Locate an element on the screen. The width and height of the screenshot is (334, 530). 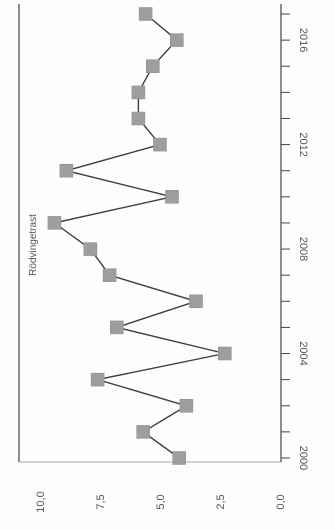
y-tick-label: 7,5 is located at coordinates (101, 501).